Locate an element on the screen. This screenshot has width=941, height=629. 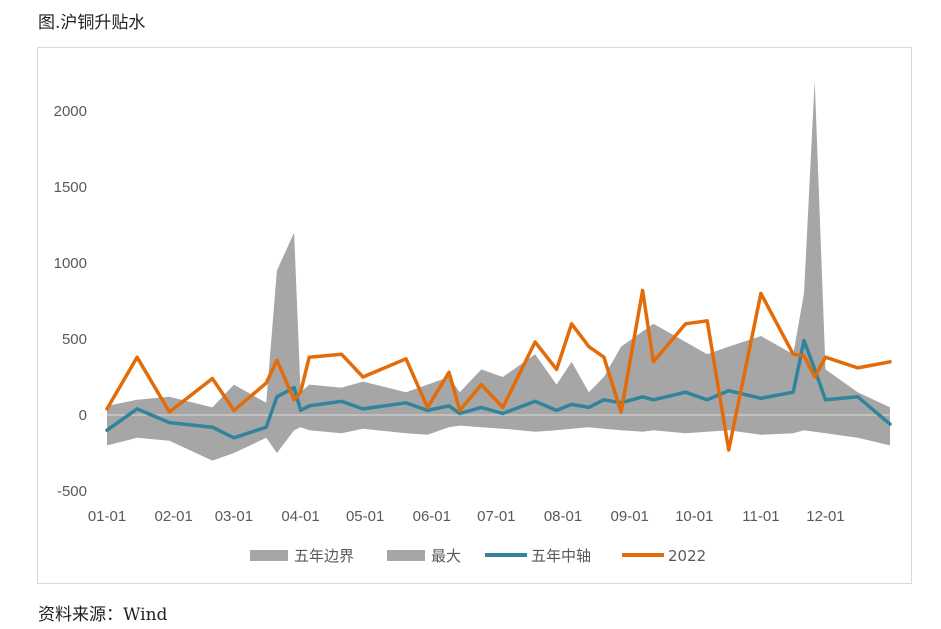
x-tick-label: 03-01 is located at coordinates (234, 516).